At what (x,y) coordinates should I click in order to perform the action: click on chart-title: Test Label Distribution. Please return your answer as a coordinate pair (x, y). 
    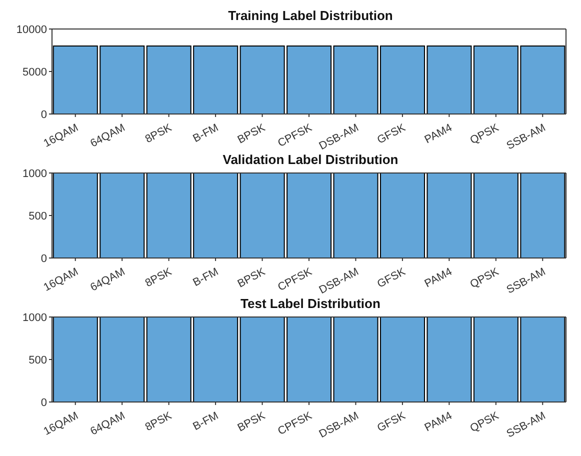
    Looking at the image, I should click on (311, 304).